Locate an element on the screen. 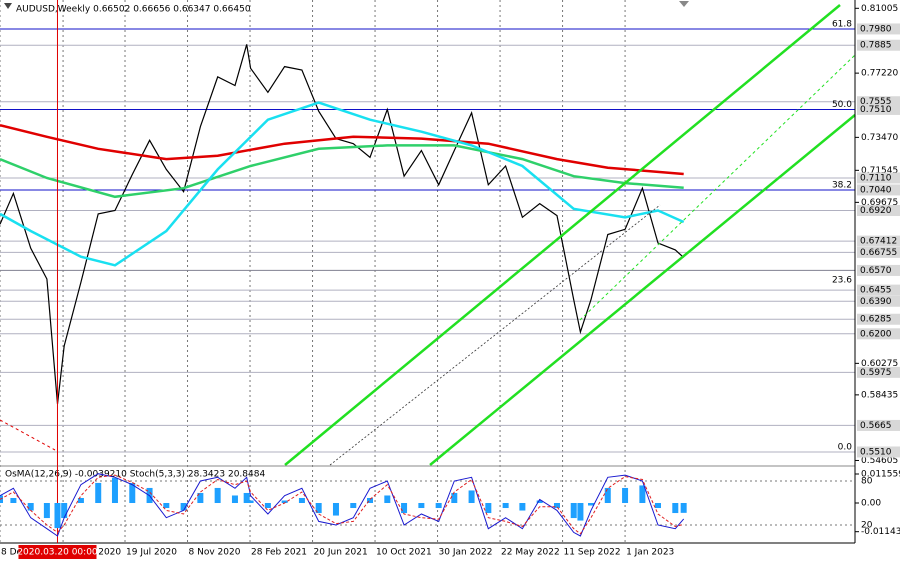 The height and width of the screenshot is (563, 900). fib-label: 61.8 is located at coordinates (842, 24).